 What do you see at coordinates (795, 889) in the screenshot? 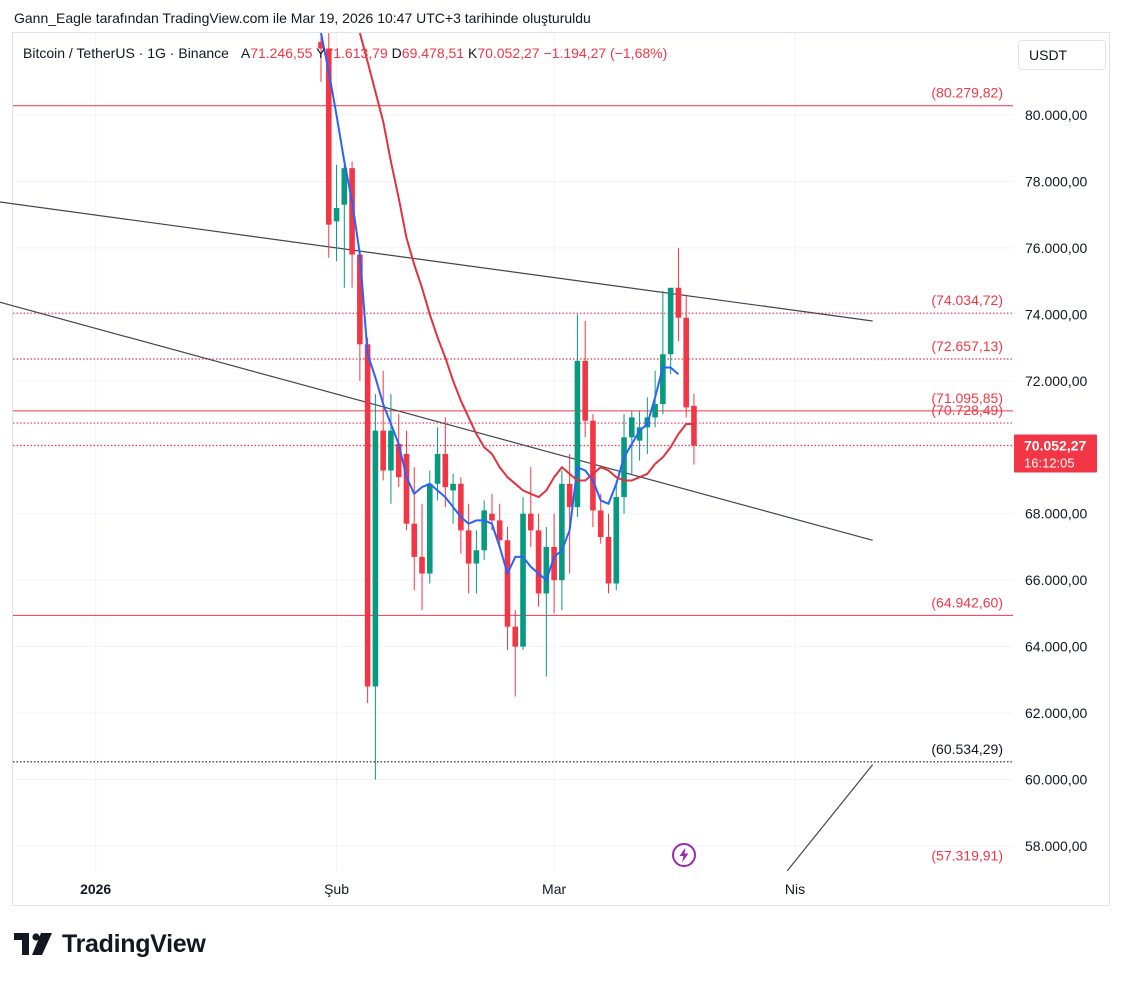
I see `time-tick-label: Nis` at bounding box center [795, 889].